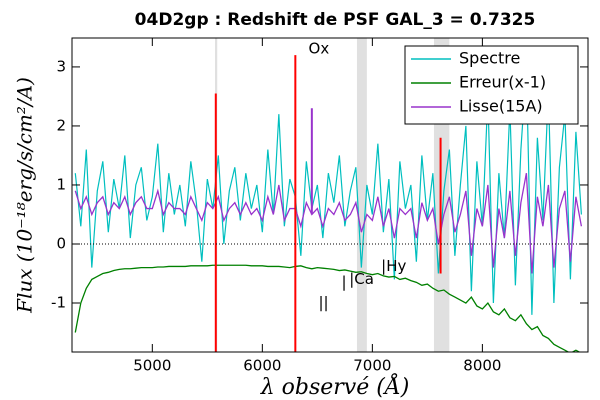 This screenshot has width=600, height=400. What do you see at coordinates (344, 282) in the screenshot?
I see `line-annotation: |` at bounding box center [344, 282].